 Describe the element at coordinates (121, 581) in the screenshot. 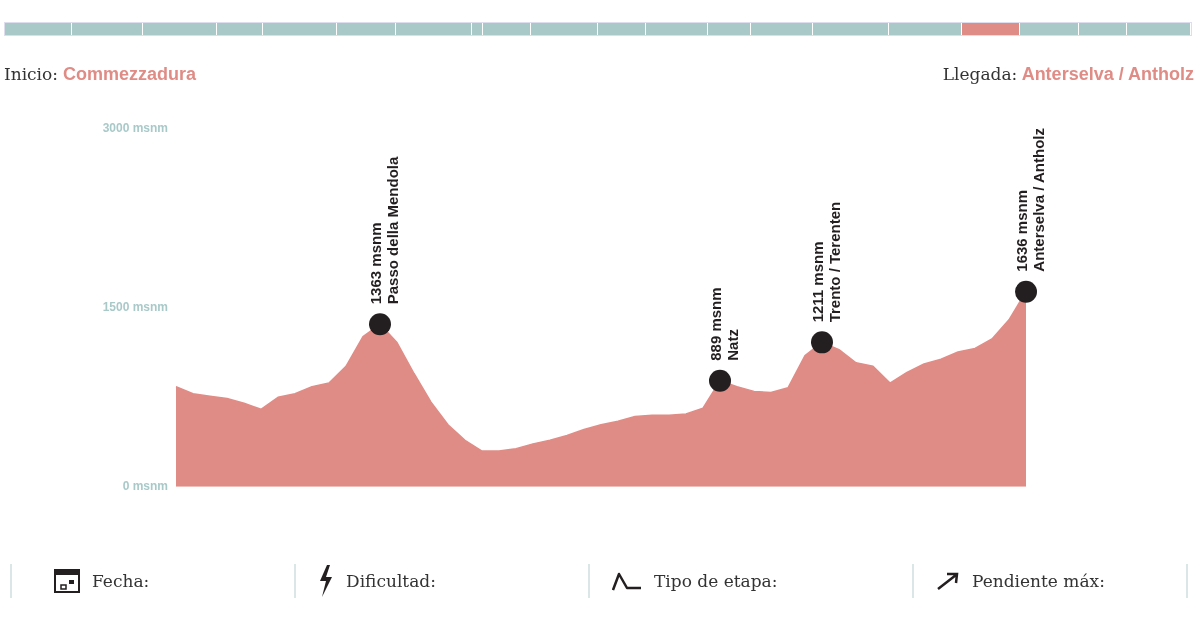

I see `text: Fecha:` at that location.